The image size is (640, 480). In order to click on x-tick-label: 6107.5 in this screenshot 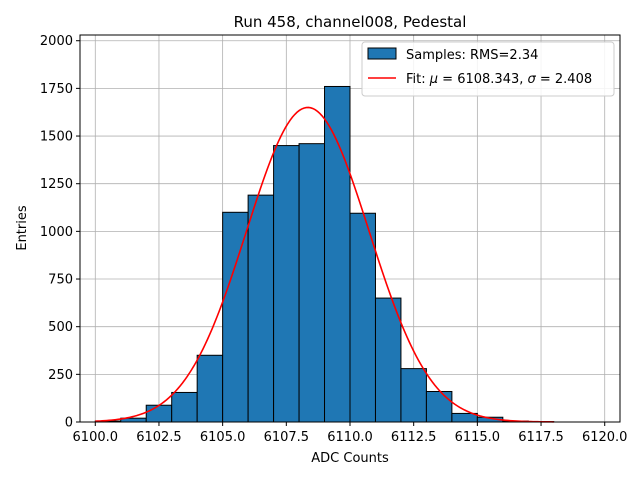, I will do `click(287, 437)`.